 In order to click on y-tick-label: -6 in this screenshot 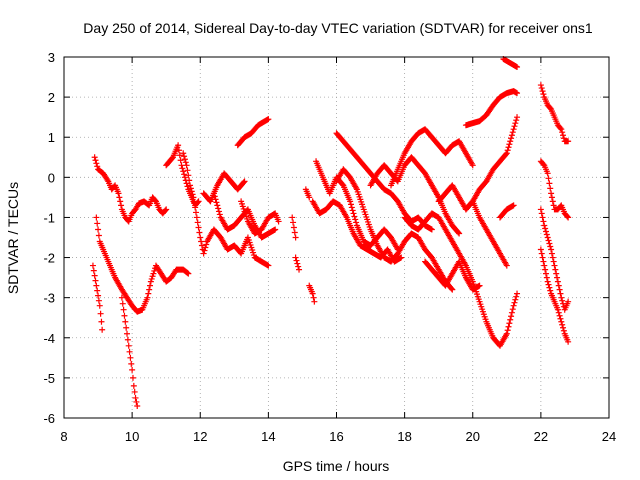, I will do `click(49, 418)`.